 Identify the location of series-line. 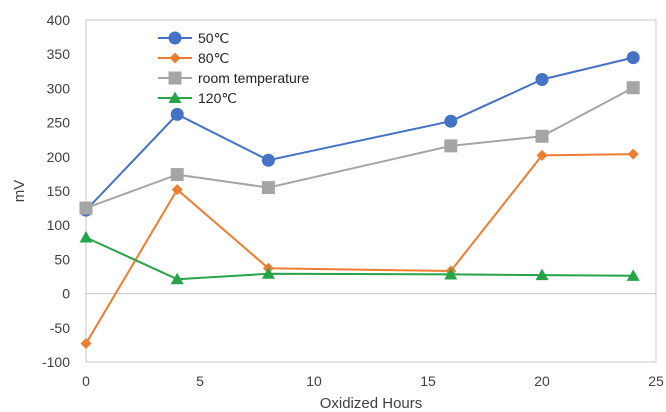
(359, 258).